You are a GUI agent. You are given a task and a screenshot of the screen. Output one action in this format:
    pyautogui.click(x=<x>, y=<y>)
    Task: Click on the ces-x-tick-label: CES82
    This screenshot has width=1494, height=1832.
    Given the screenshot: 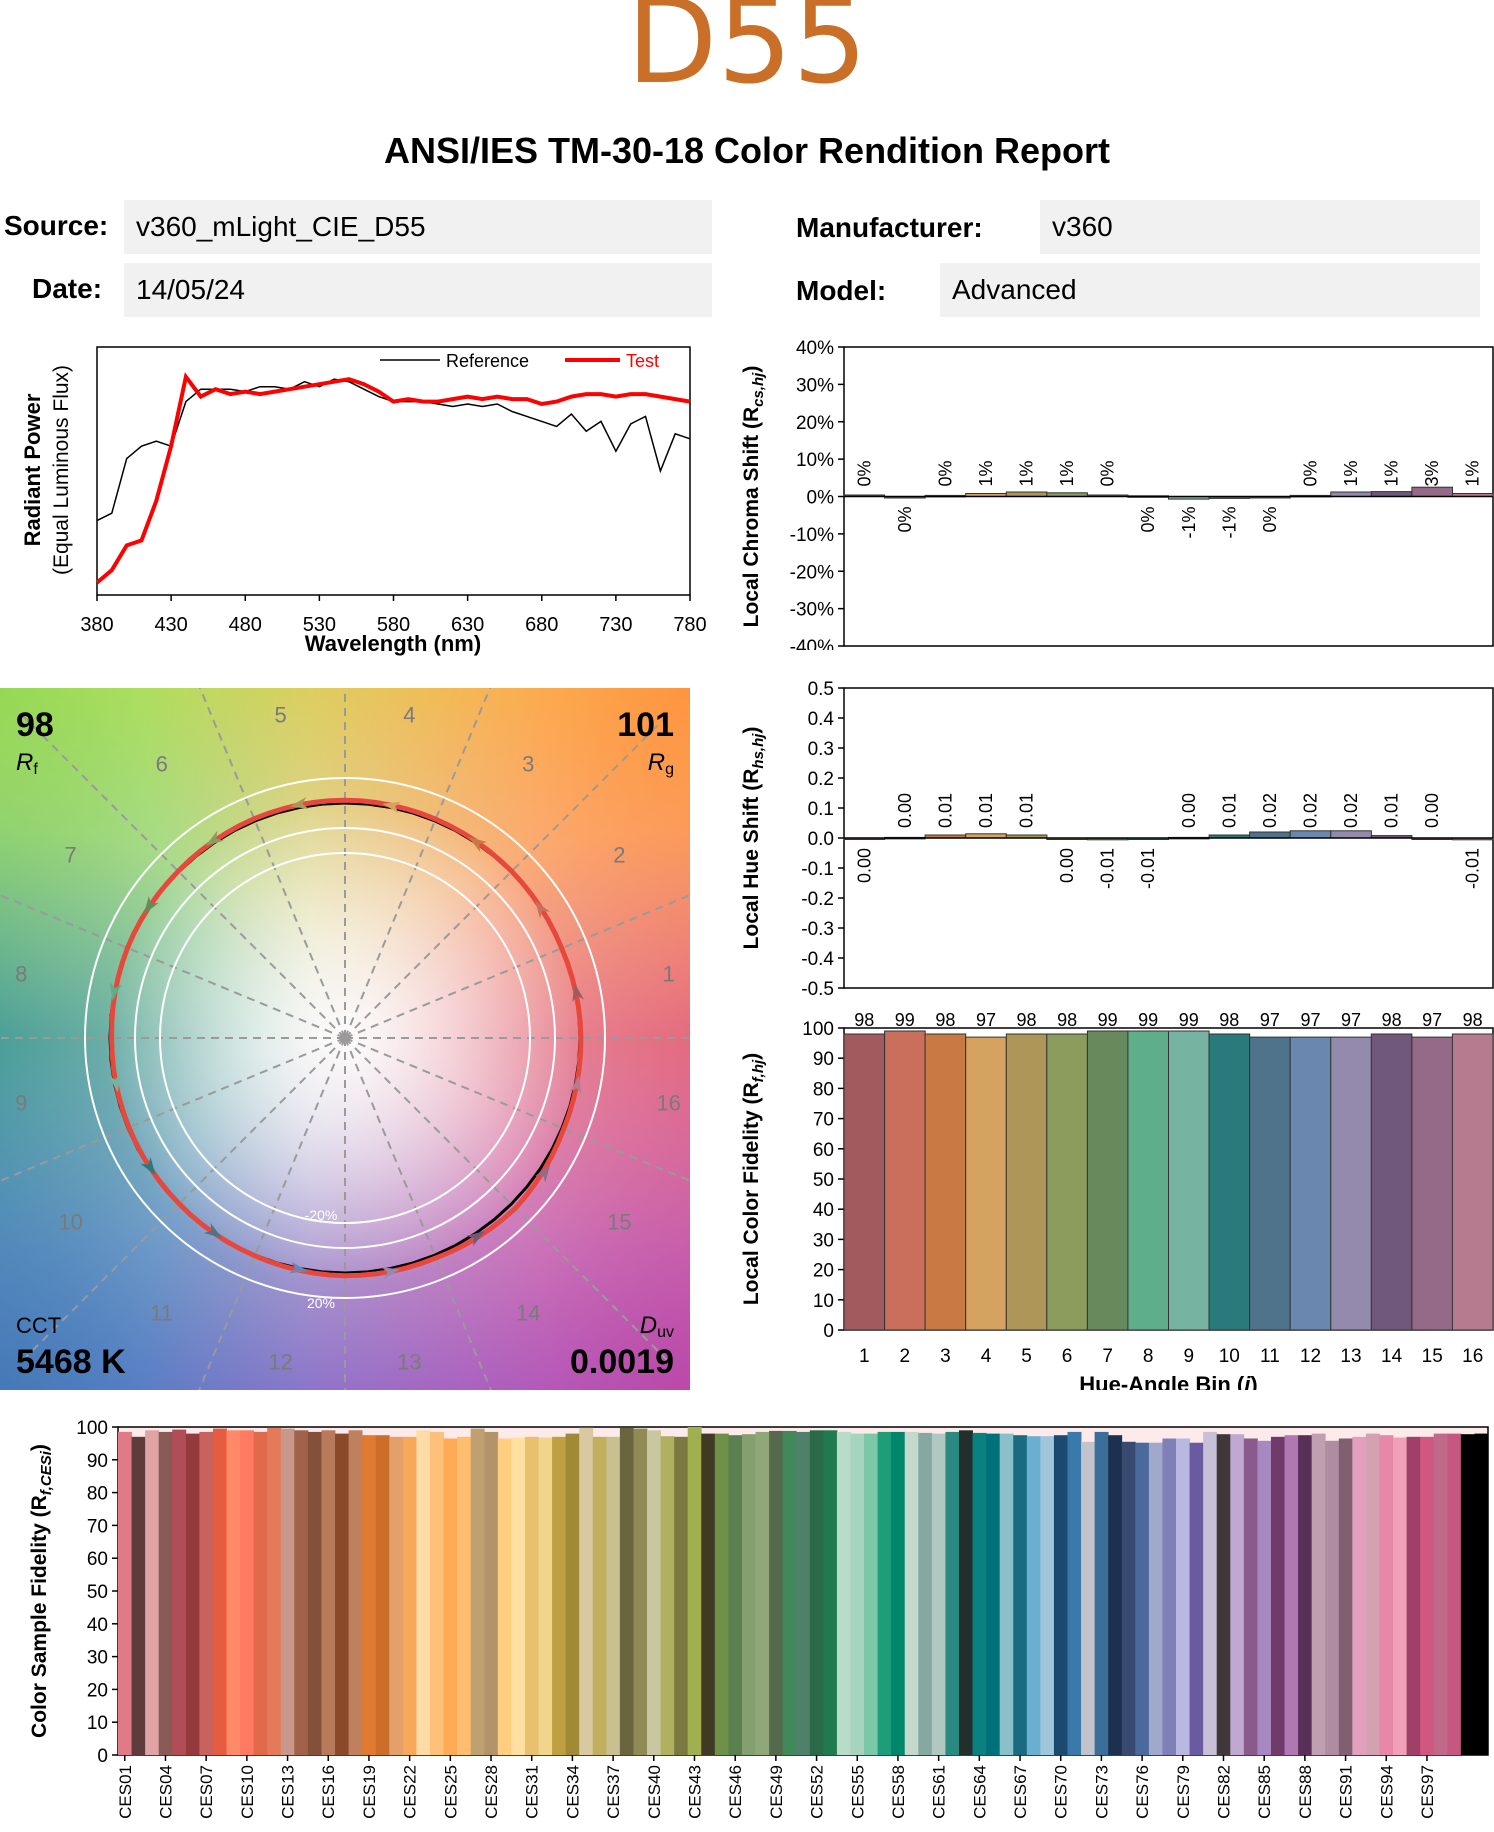 What is the action you would take?
    pyautogui.click(x=1224, y=1792)
    